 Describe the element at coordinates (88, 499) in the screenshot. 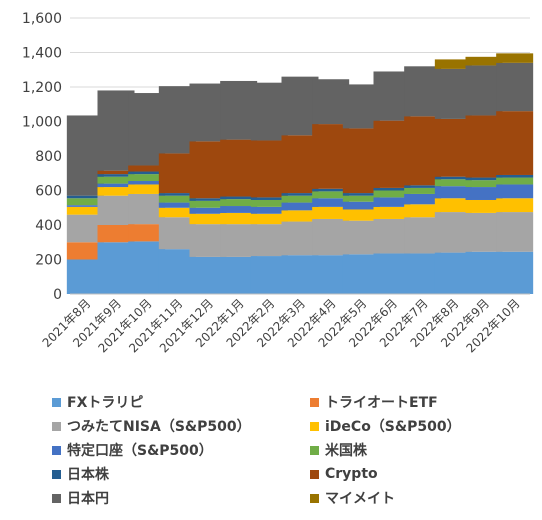

I see `legend-label: 日本円` at that location.